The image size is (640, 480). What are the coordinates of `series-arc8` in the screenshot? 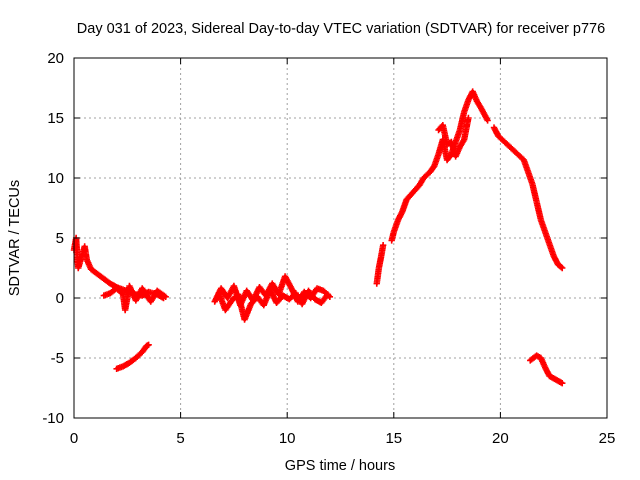 It's located at (453, 137).